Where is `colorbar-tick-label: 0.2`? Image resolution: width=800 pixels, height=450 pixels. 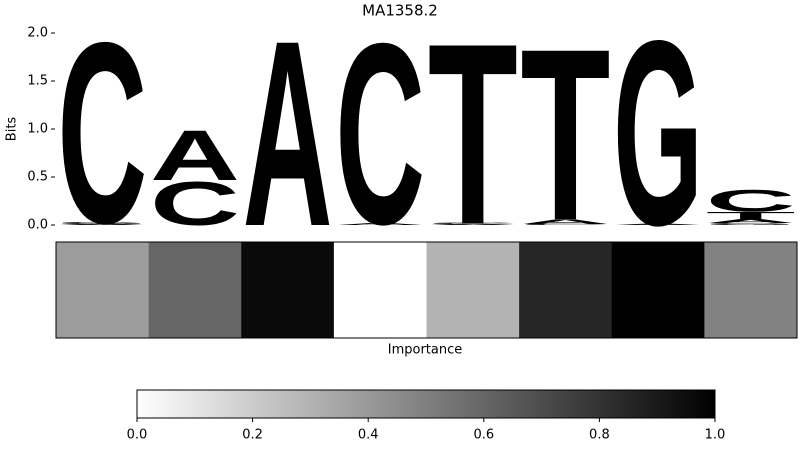
colorbar-tick-label: 0.2 is located at coordinates (252, 435).